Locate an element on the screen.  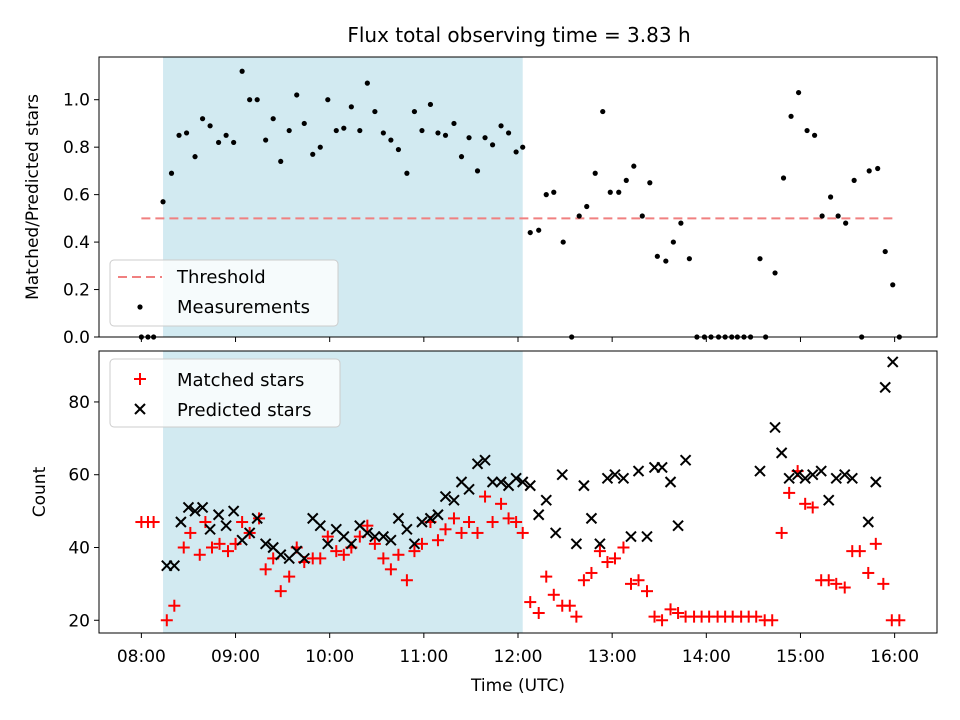
top-legend: Threshold Measurements is located at coordinates (224, 293).